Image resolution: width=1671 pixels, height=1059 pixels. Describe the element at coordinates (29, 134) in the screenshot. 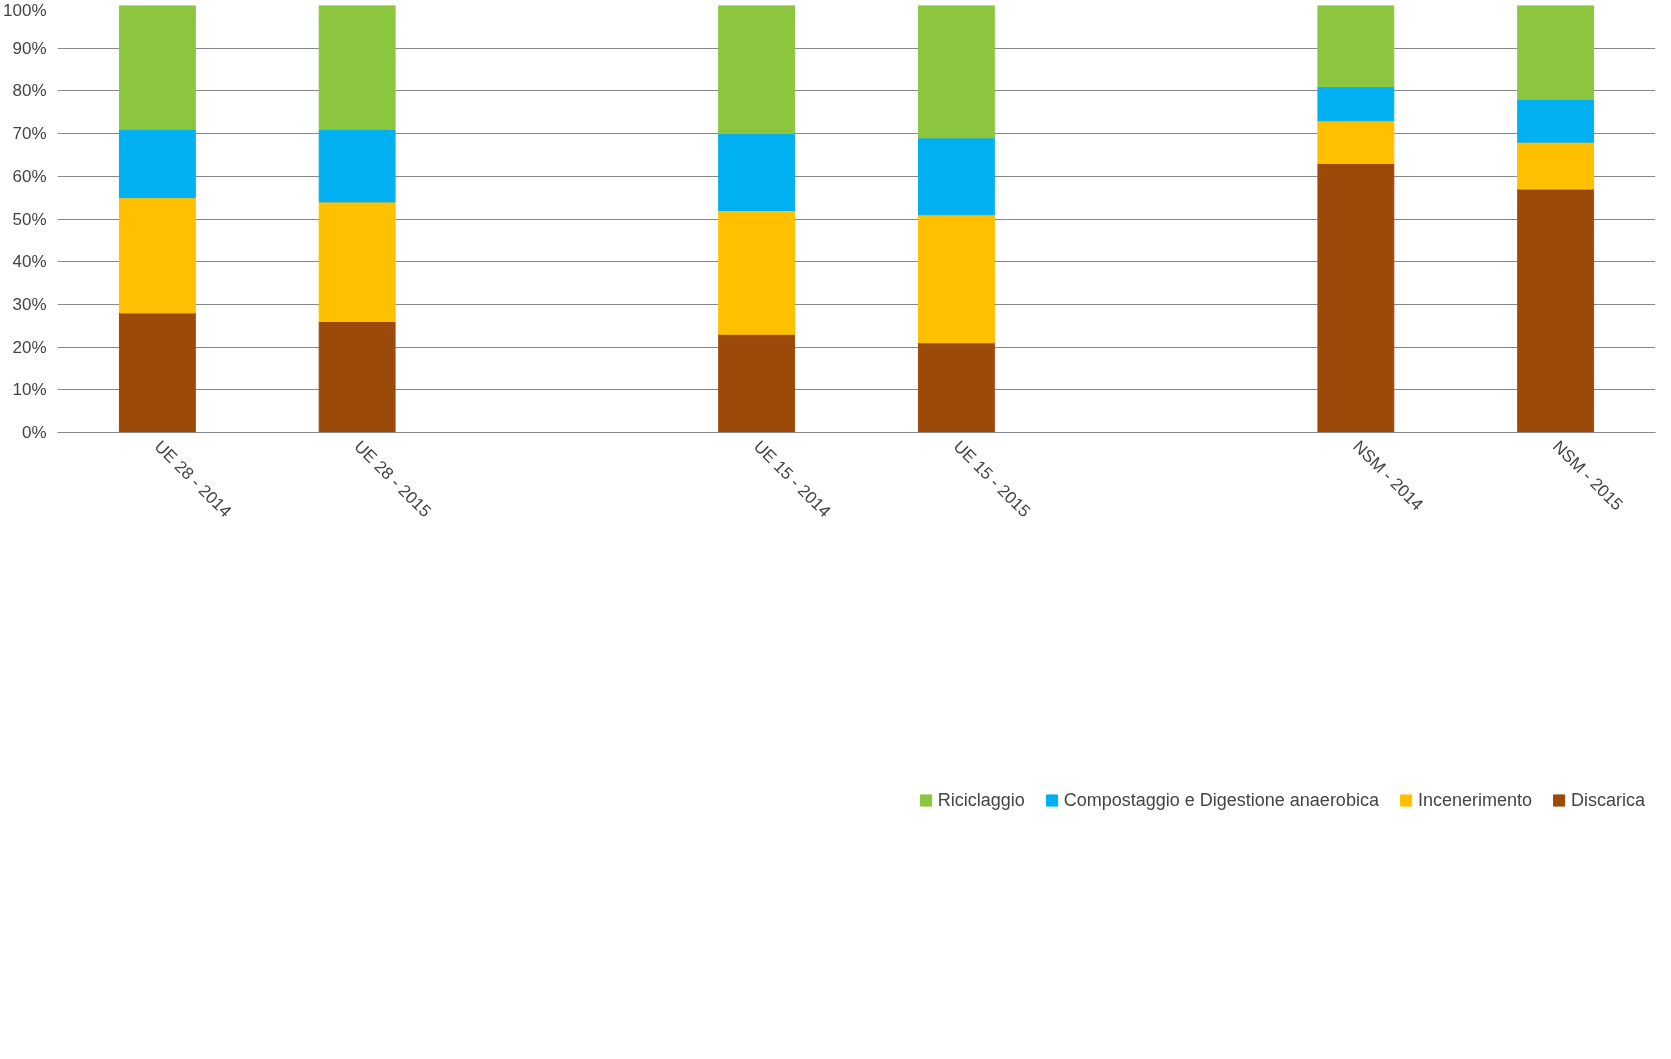

I see `y-tick-label: 70%` at that location.